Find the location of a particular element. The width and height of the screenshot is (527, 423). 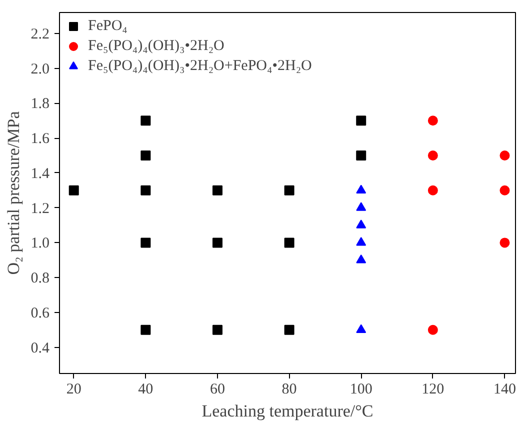

x-tick-label: 60 is located at coordinates (217, 390).